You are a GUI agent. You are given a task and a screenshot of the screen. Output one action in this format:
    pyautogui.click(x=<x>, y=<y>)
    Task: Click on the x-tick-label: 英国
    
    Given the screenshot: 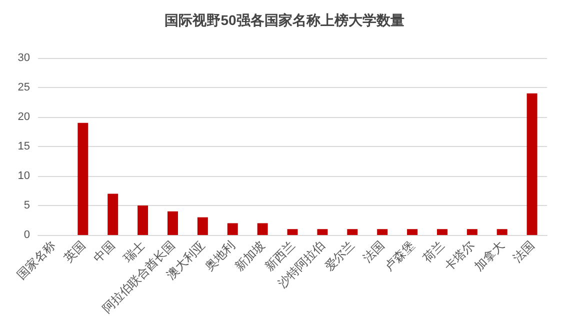 What is the action you would take?
    pyautogui.click(x=74, y=251)
    